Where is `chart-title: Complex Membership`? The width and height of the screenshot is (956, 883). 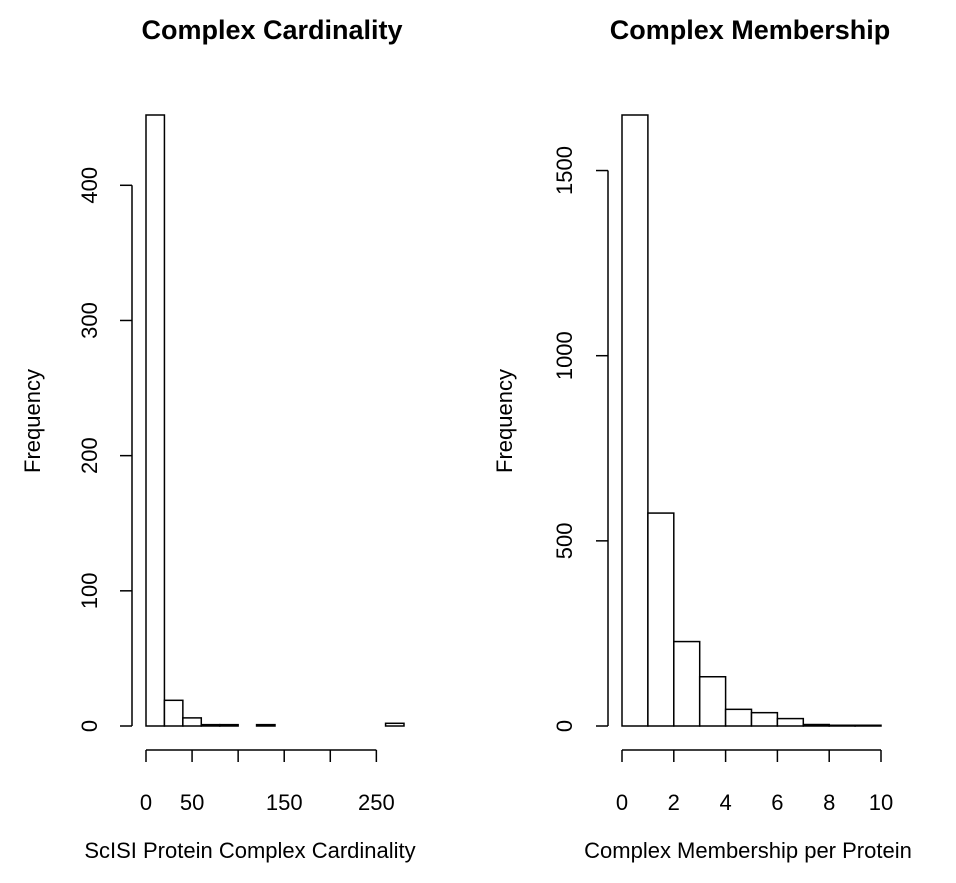 chart-title: Complex Membership is located at coordinates (750, 30).